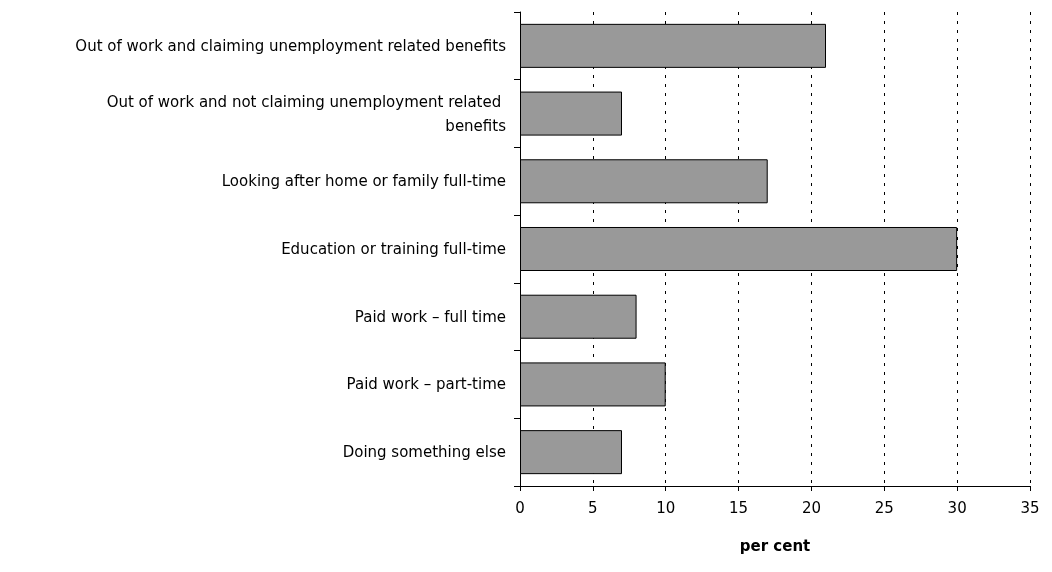 This screenshot has height=572, width=1052. Describe the element at coordinates (424, 452) in the screenshot. I see `y-tick-label: Doing something else` at that location.